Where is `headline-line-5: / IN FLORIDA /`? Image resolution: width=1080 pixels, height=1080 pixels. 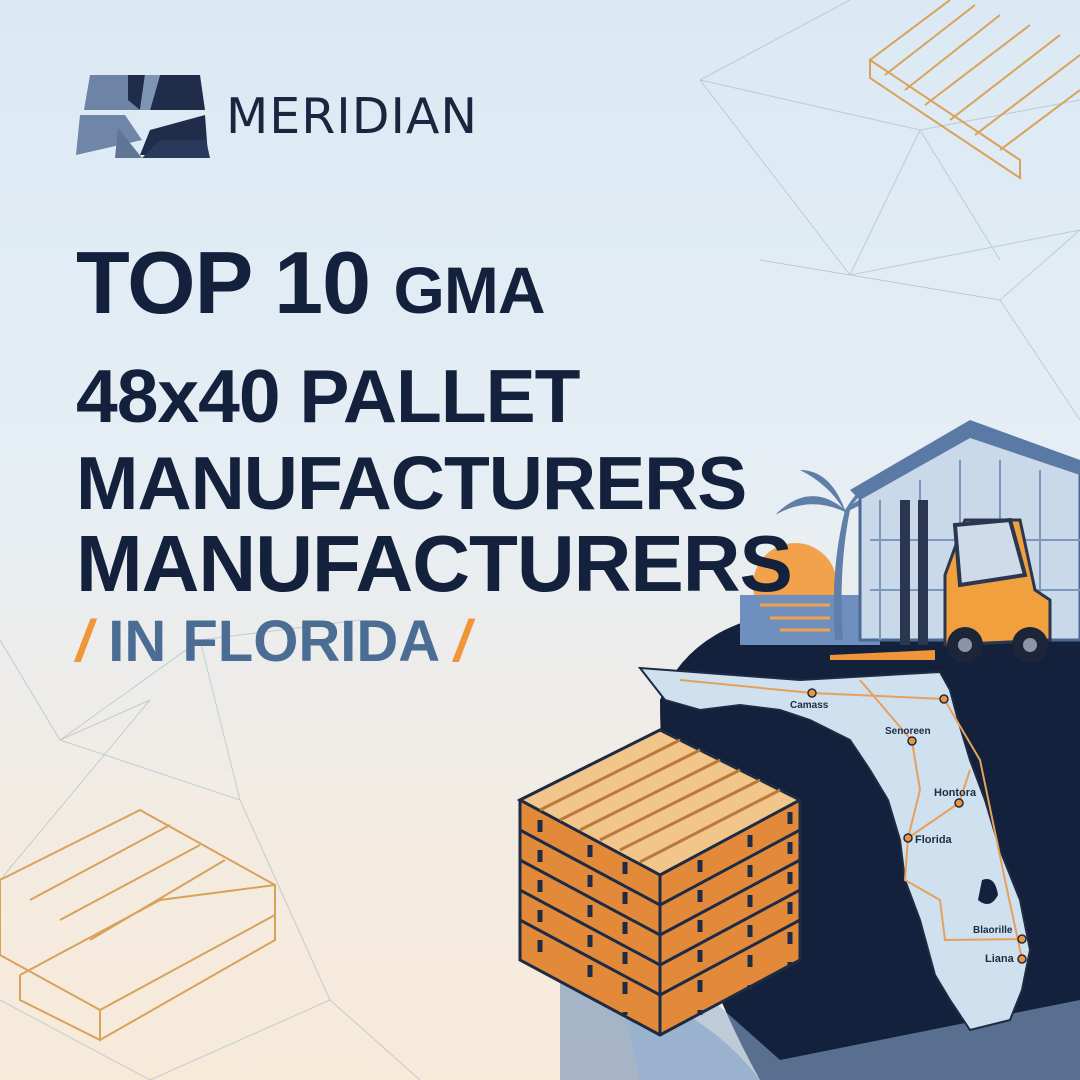 headline-line-5: / IN FLORIDA / is located at coordinates (273, 641).